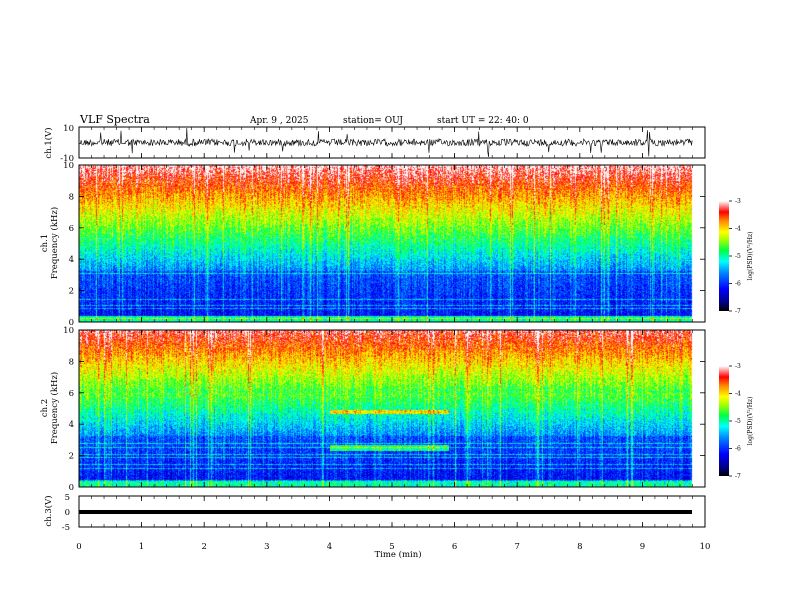 The height and width of the screenshot is (612, 792). What do you see at coordinates (54, 243) in the screenshot?
I see `ch1-ylabel-frequency: Frequency (kHz)` at bounding box center [54, 243].